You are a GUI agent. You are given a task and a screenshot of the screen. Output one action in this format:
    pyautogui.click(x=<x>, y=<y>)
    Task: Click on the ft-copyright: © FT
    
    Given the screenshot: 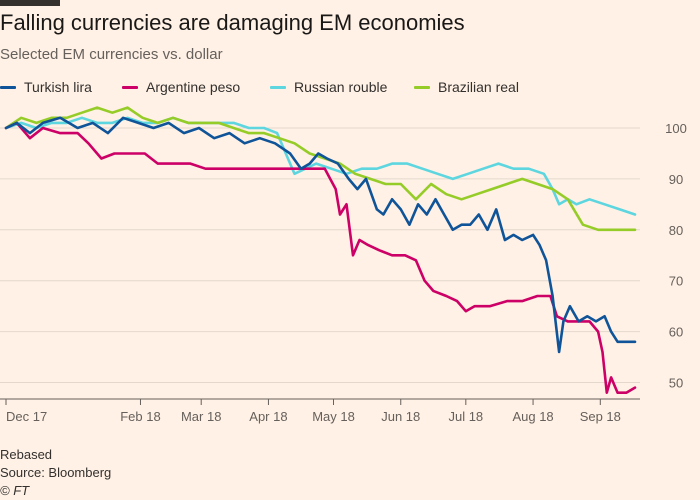 What is the action you would take?
    pyautogui.click(x=15, y=490)
    